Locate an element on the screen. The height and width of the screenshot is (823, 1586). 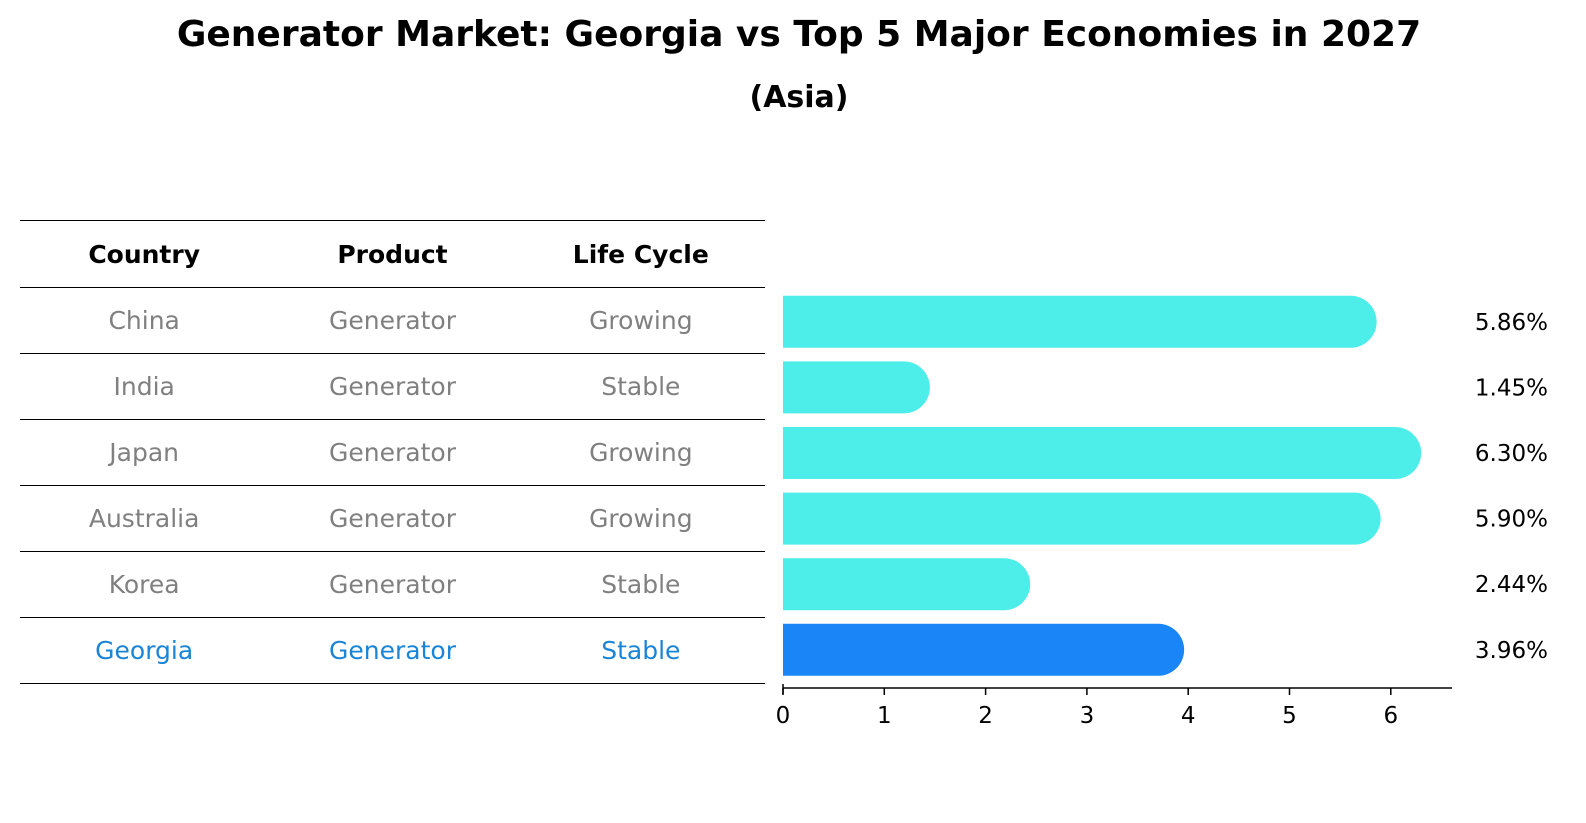
header-product: Product is located at coordinates (392, 254).